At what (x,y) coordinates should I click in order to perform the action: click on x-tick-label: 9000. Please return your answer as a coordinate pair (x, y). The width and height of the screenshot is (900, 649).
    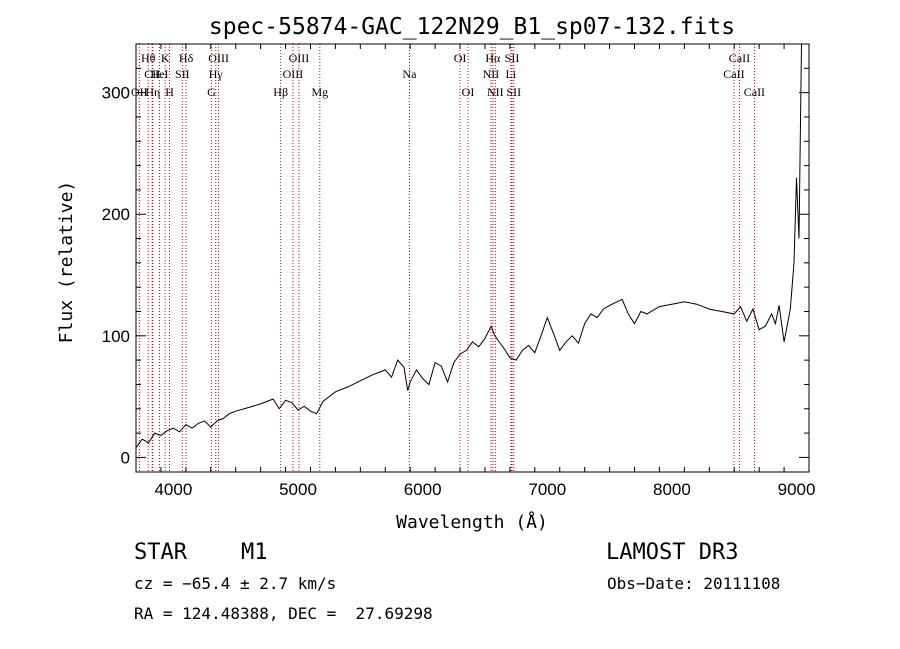
    Looking at the image, I should click on (797, 489).